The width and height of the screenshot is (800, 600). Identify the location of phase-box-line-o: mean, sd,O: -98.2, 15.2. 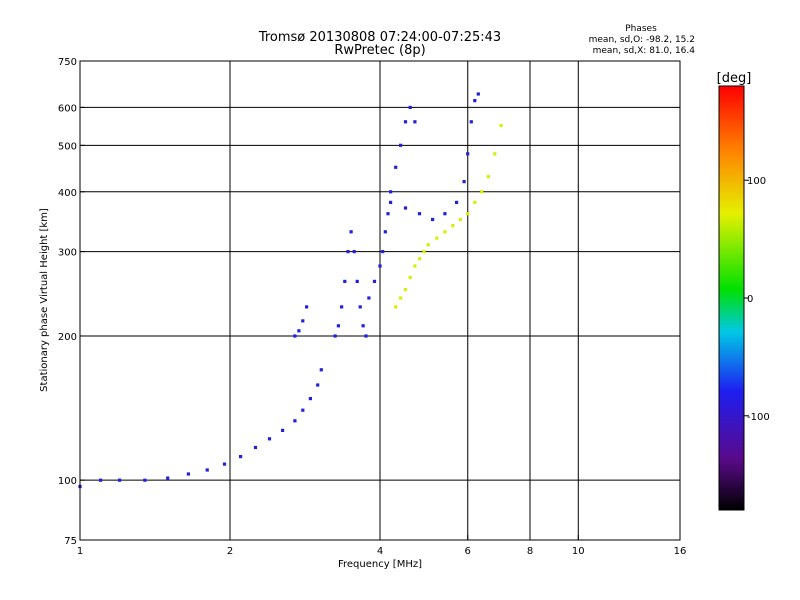
(642, 40).